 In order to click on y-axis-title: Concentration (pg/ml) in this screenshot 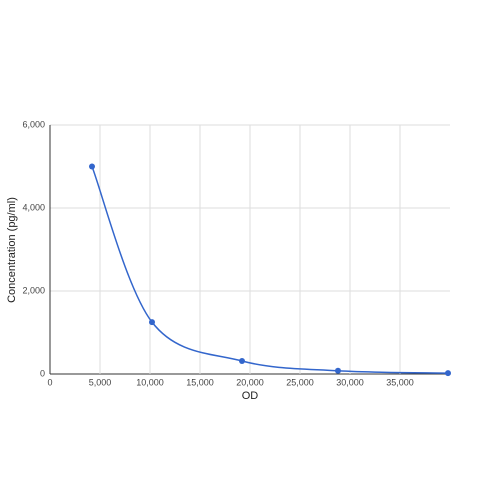, I will do `click(12, 250)`.